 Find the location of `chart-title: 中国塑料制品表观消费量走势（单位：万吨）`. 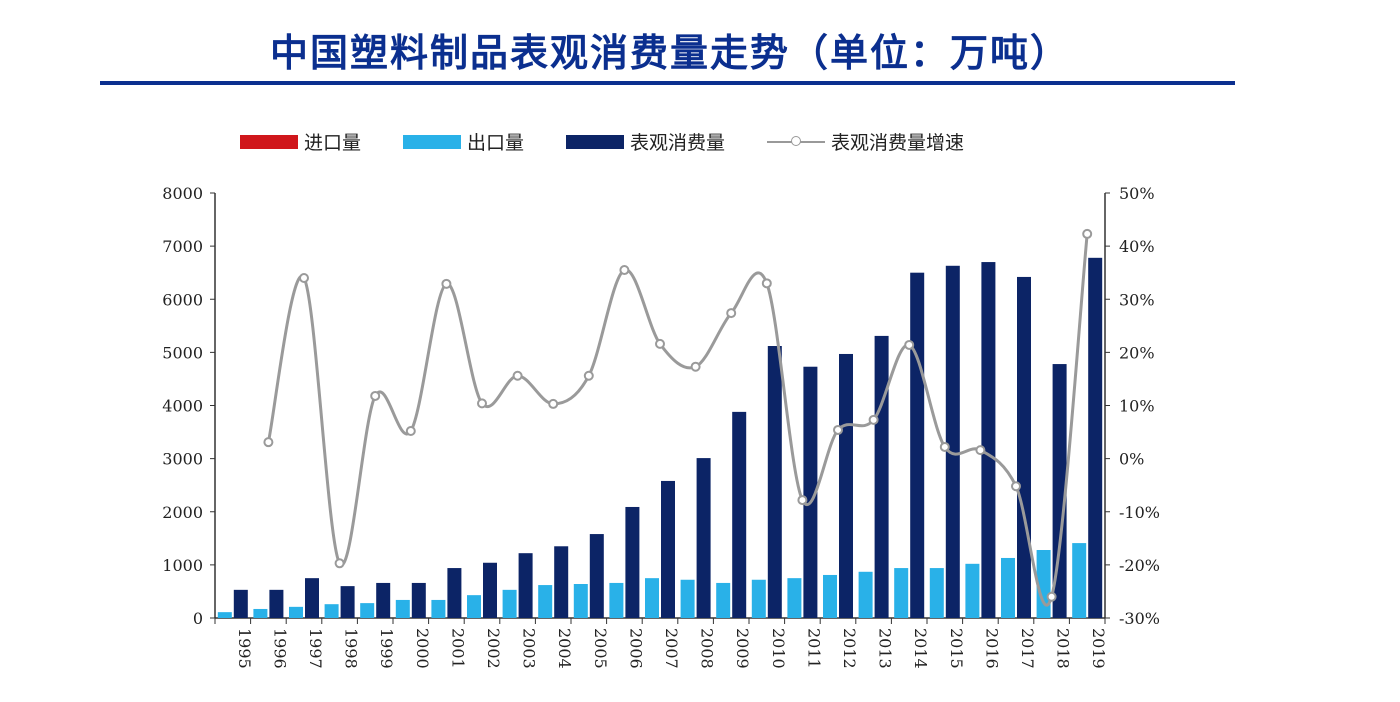

chart-title: 中国塑料制品表观消费量走势（单位：万吨） is located at coordinates (669, 52).